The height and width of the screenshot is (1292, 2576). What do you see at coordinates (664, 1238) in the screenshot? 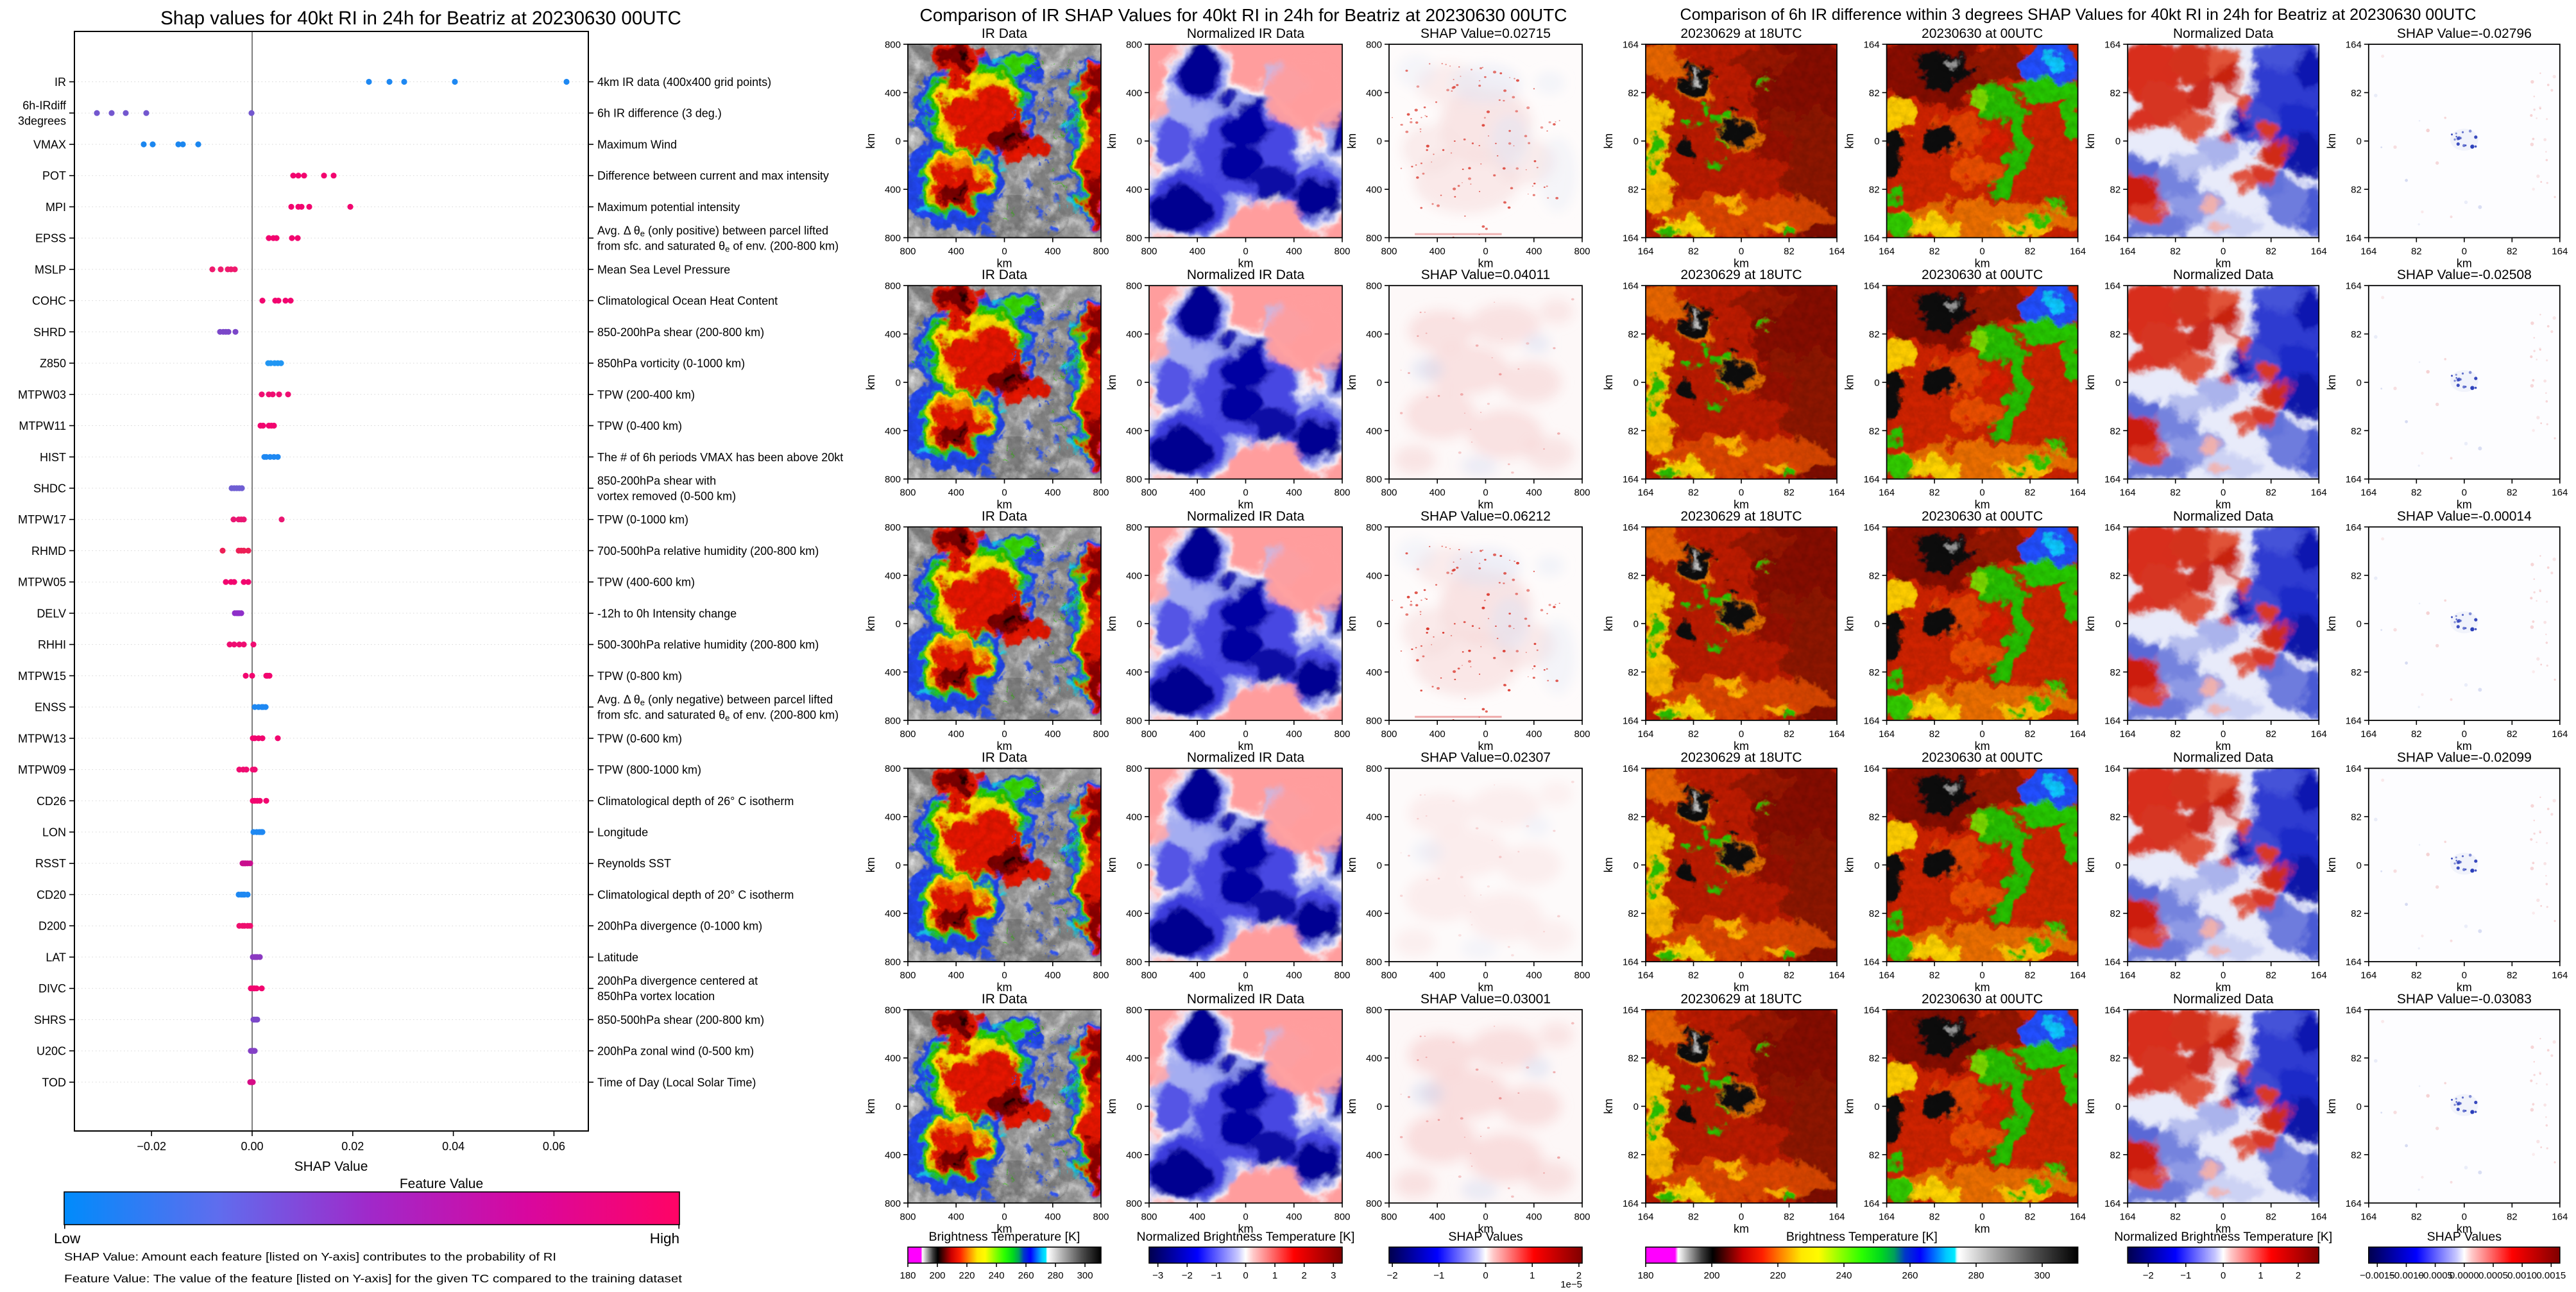
I see `svg-text: High` at bounding box center [664, 1238].